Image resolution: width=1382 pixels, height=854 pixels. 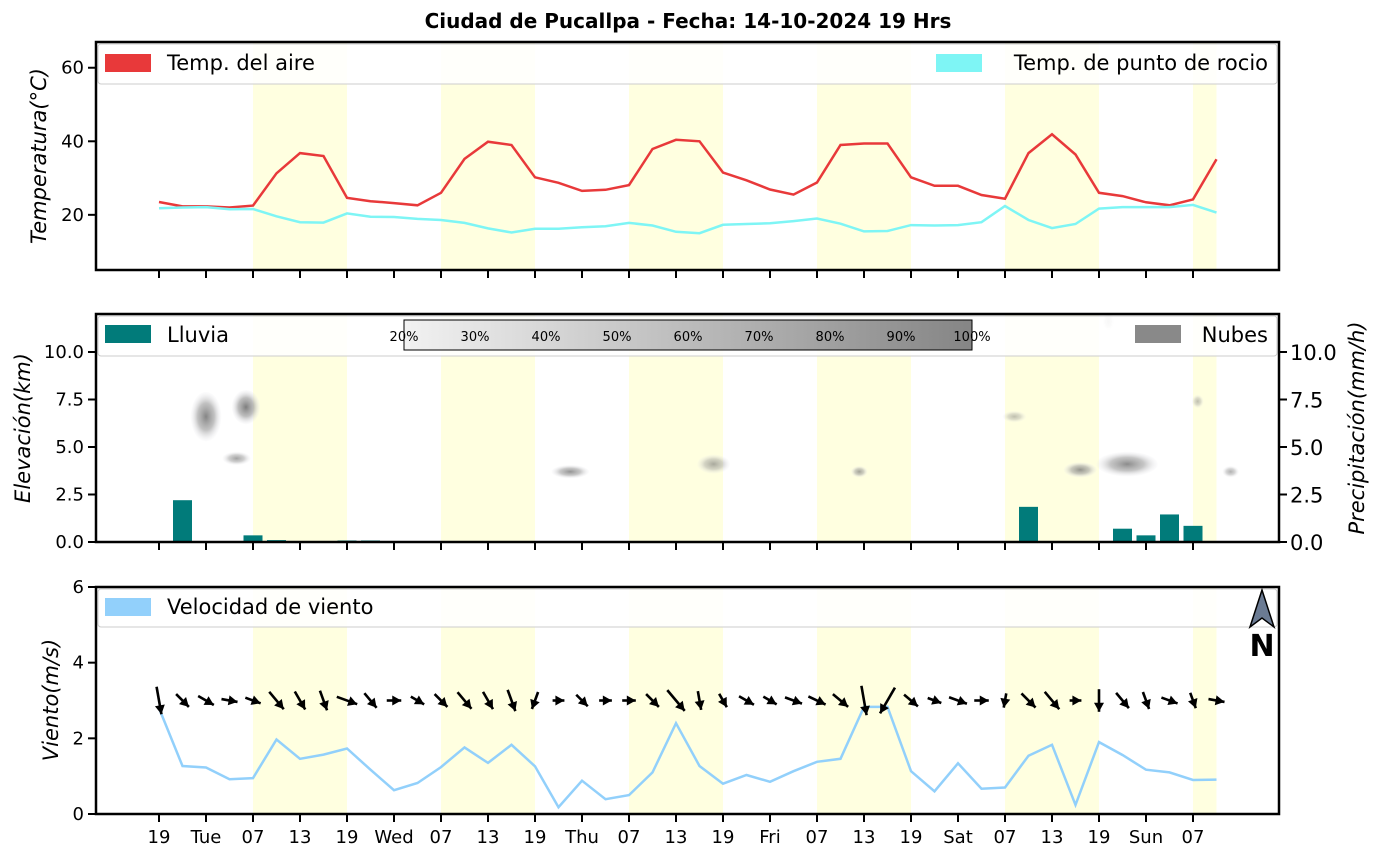 I want to click on legend-swatch-wind, so click(x=128, y=607).